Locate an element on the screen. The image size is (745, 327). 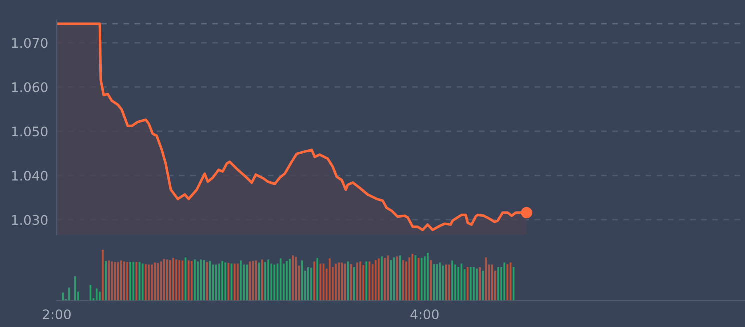
y-tick-label: 1.070 is located at coordinates (30, 43).